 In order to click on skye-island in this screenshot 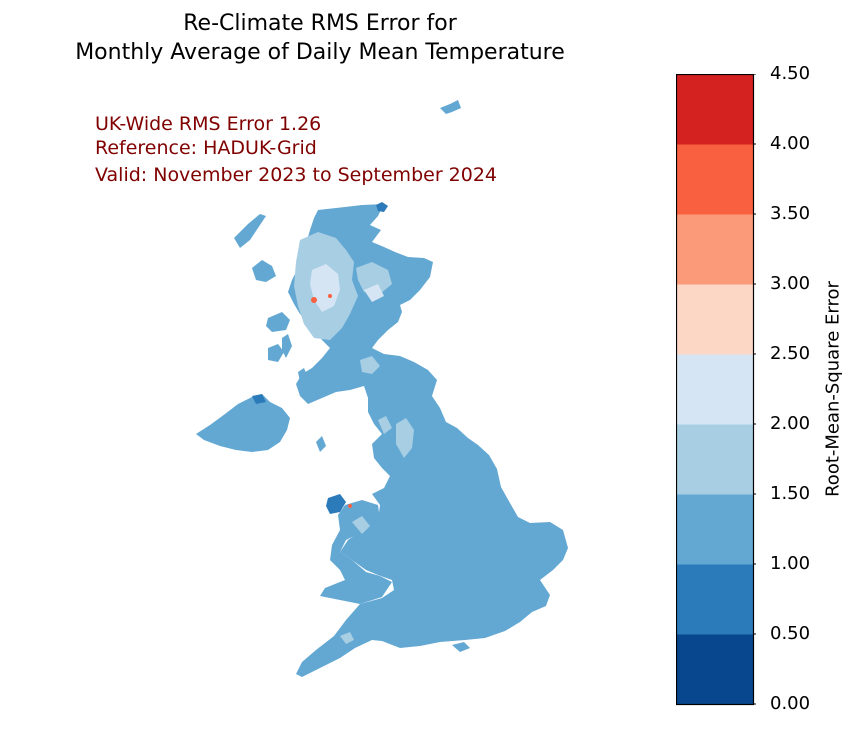, I will do `click(264, 271)`.